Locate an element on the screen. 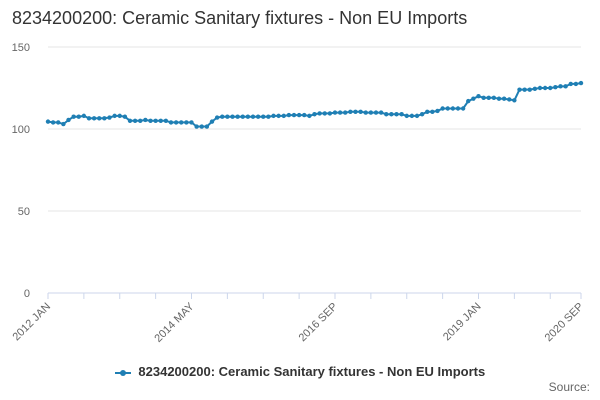 The image size is (600, 400). y-tick-label: 150 is located at coordinates (21, 48).